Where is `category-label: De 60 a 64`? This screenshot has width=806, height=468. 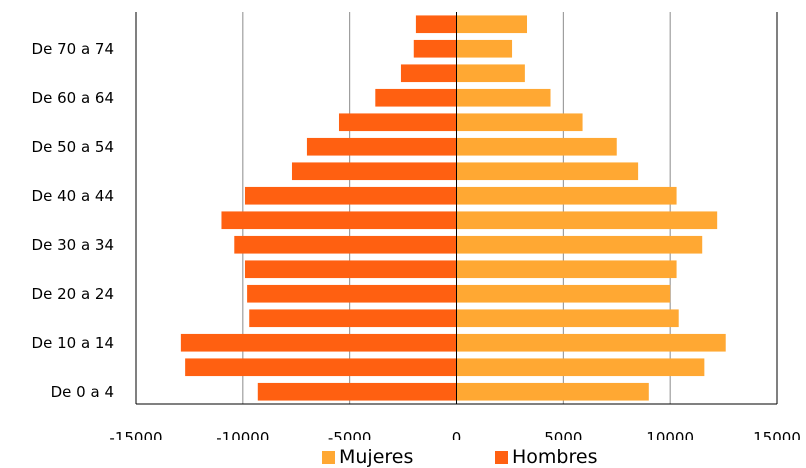 category-label: De 60 a 64 is located at coordinates (73, 98).